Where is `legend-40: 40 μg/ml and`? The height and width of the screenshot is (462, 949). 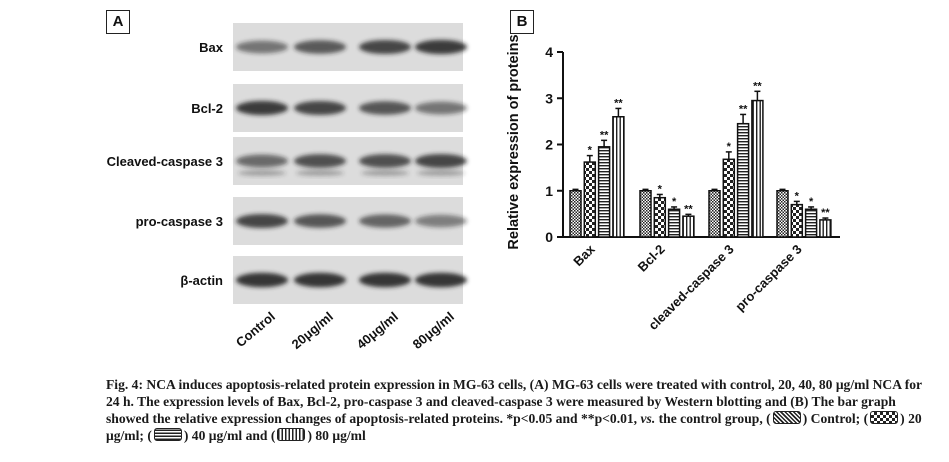
legend-40: 40 μg/ml and is located at coordinates (229, 435).